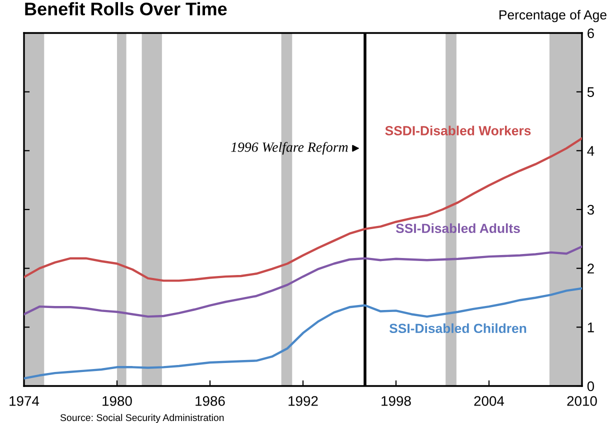 This screenshot has height=423, width=609. What do you see at coordinates (591, 269) in the screenshot?
I see `y-tick-label: 2` at bounding box center [591, 269].